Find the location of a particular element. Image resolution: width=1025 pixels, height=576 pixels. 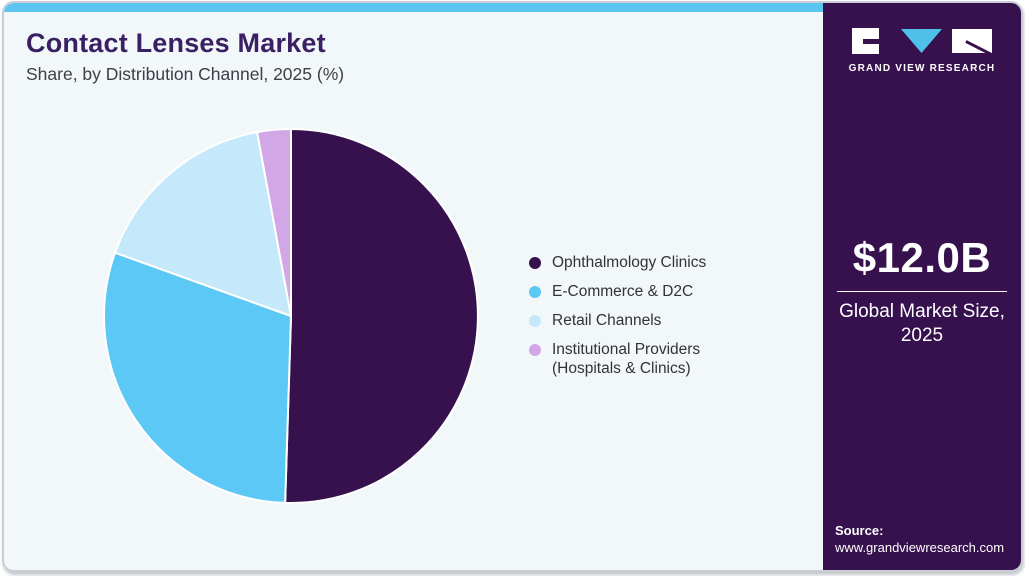

brand-name: GRAND VIEW RESEARCH is located at coordinates (922, 68).